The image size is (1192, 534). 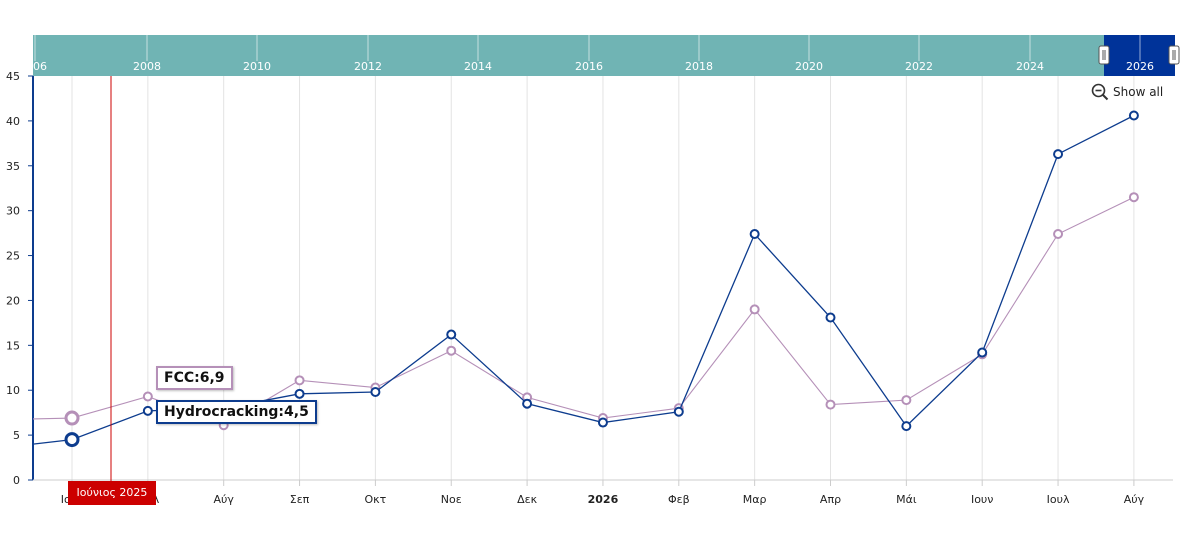 What do you see at coordinates (699, 66) in the screenshot?
I see `navigator-year-label: 2018` at bounding box center [699, 66].